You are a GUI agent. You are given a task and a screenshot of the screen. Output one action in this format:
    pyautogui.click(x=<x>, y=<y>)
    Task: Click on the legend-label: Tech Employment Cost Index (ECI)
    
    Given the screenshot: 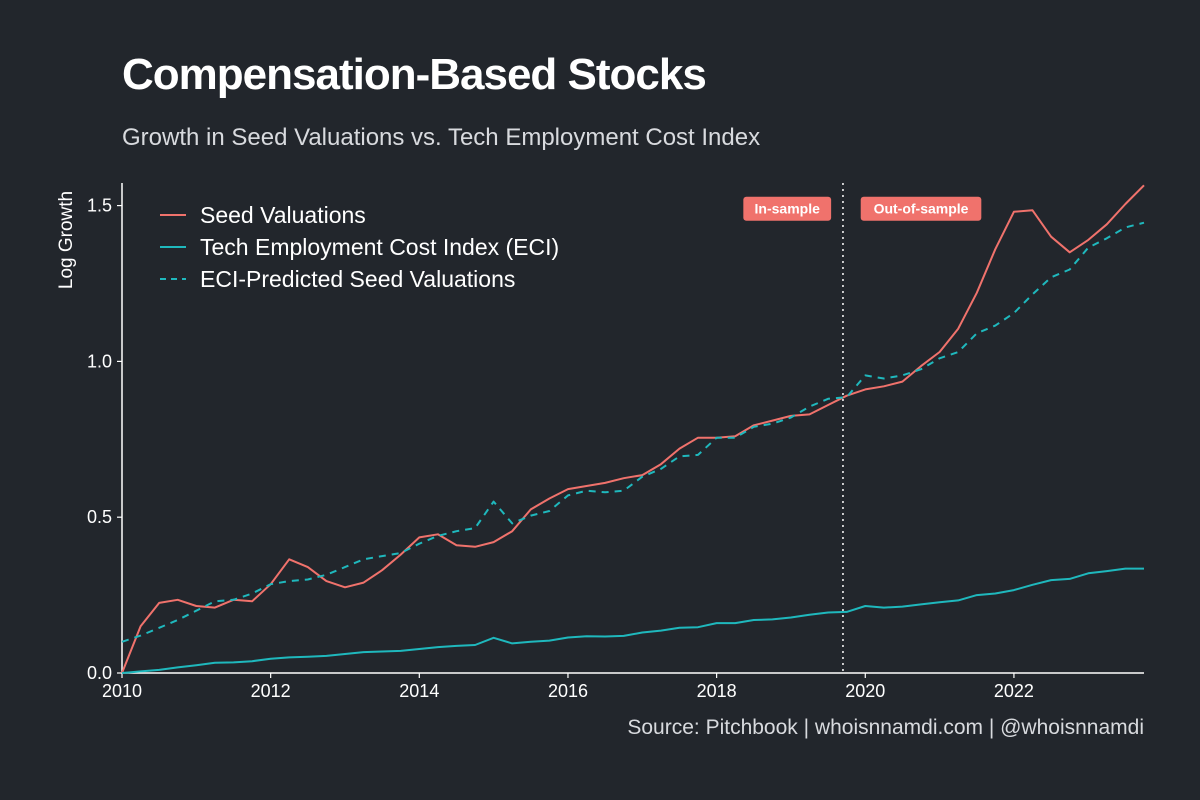 What is the action you would take?
    pyautogui.click(x=379, y=247)
    